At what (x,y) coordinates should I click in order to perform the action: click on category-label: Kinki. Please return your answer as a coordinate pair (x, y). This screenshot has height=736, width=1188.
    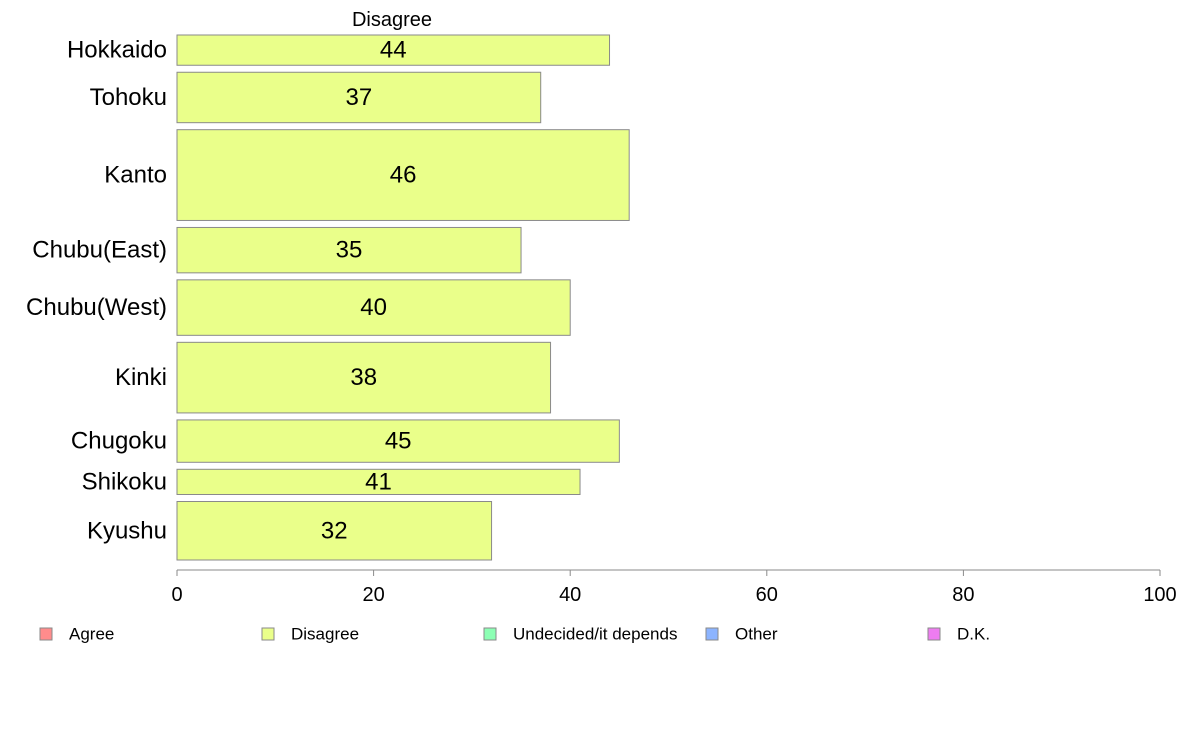
    Looking at the image, I should click on (141, 377).